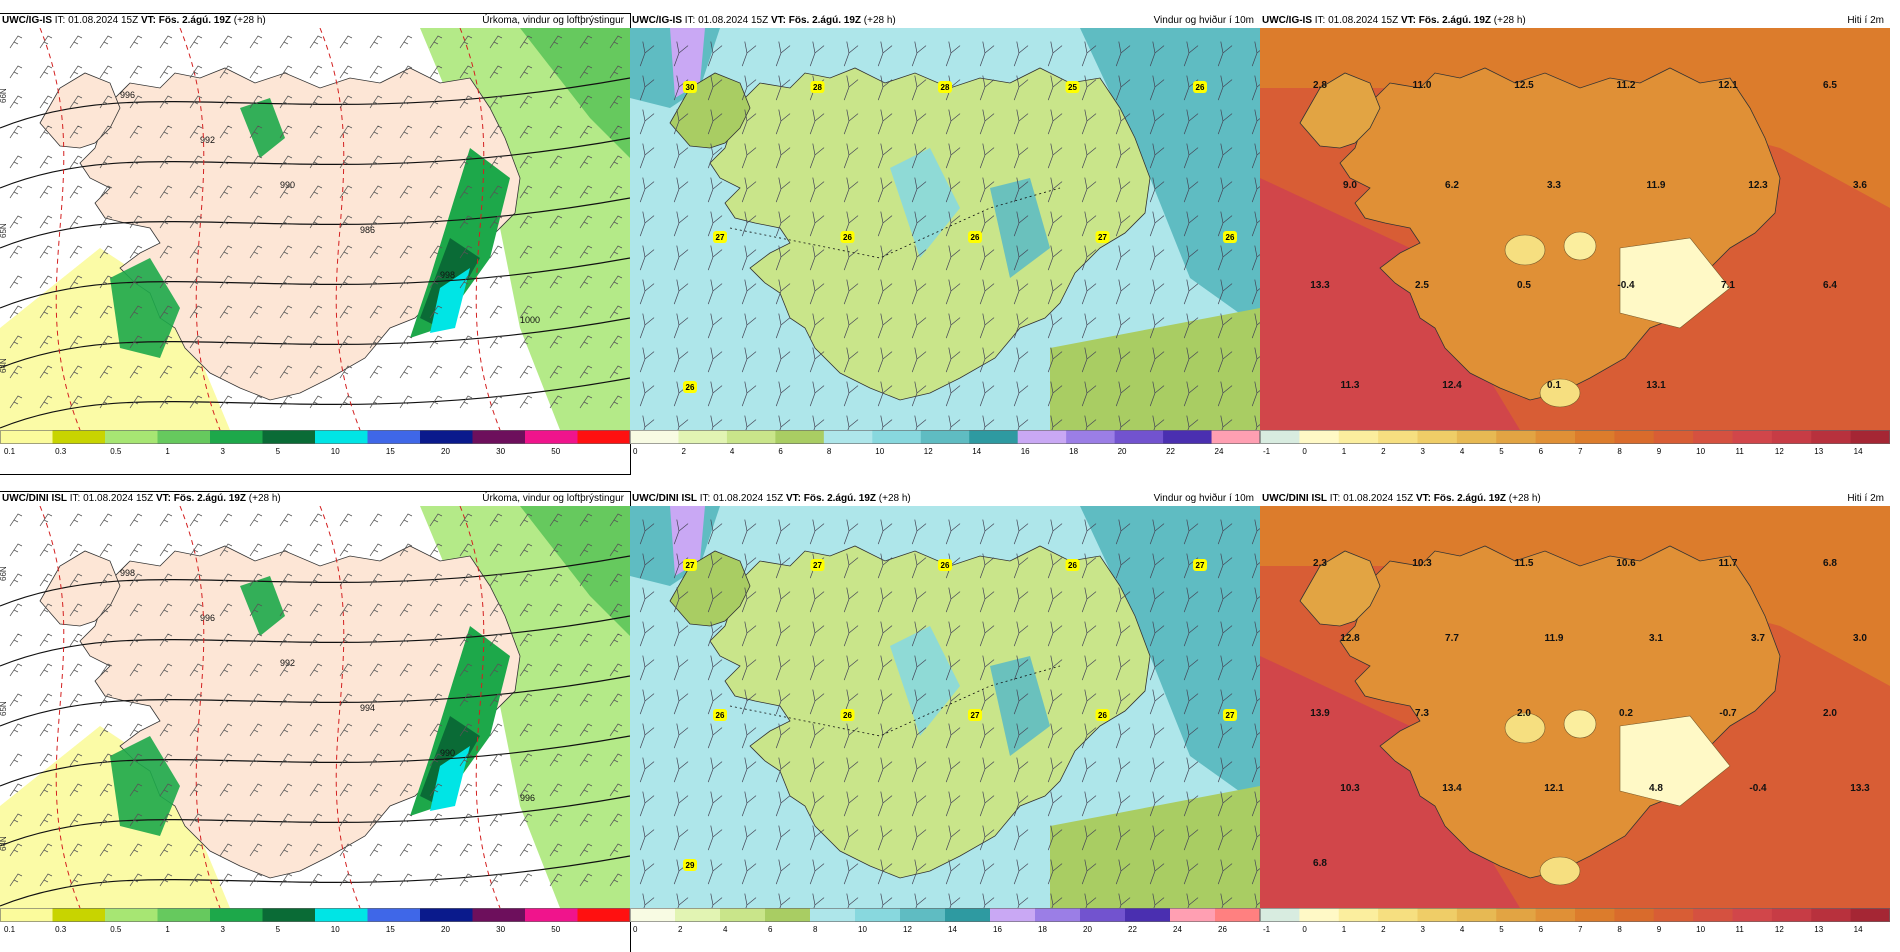 The width and height of the screenshot is (1900, 952). Describe the element at coordinates (315, 921) in the screenshot. I see `precip-colorbar: 0.1 0.3 0.5 1 3 5 10 15 20 30 50` at that location.